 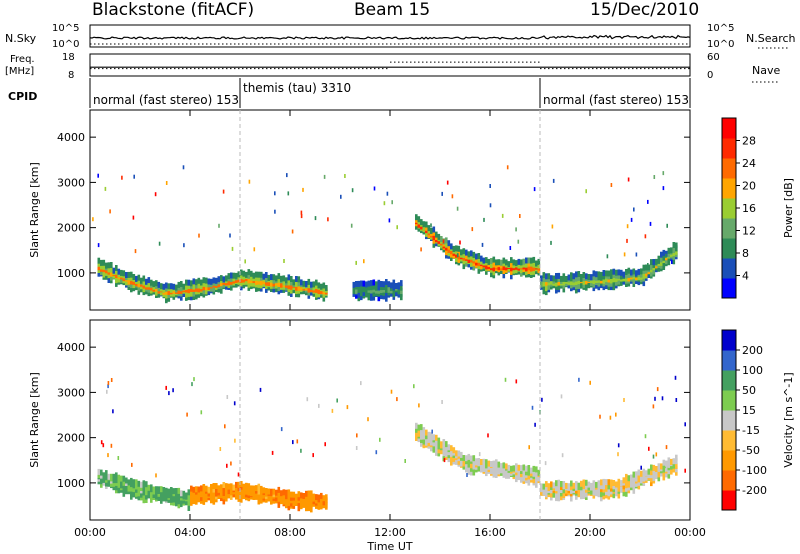 I want to click on cpid-label: CPID, so click(x=22, y=96).